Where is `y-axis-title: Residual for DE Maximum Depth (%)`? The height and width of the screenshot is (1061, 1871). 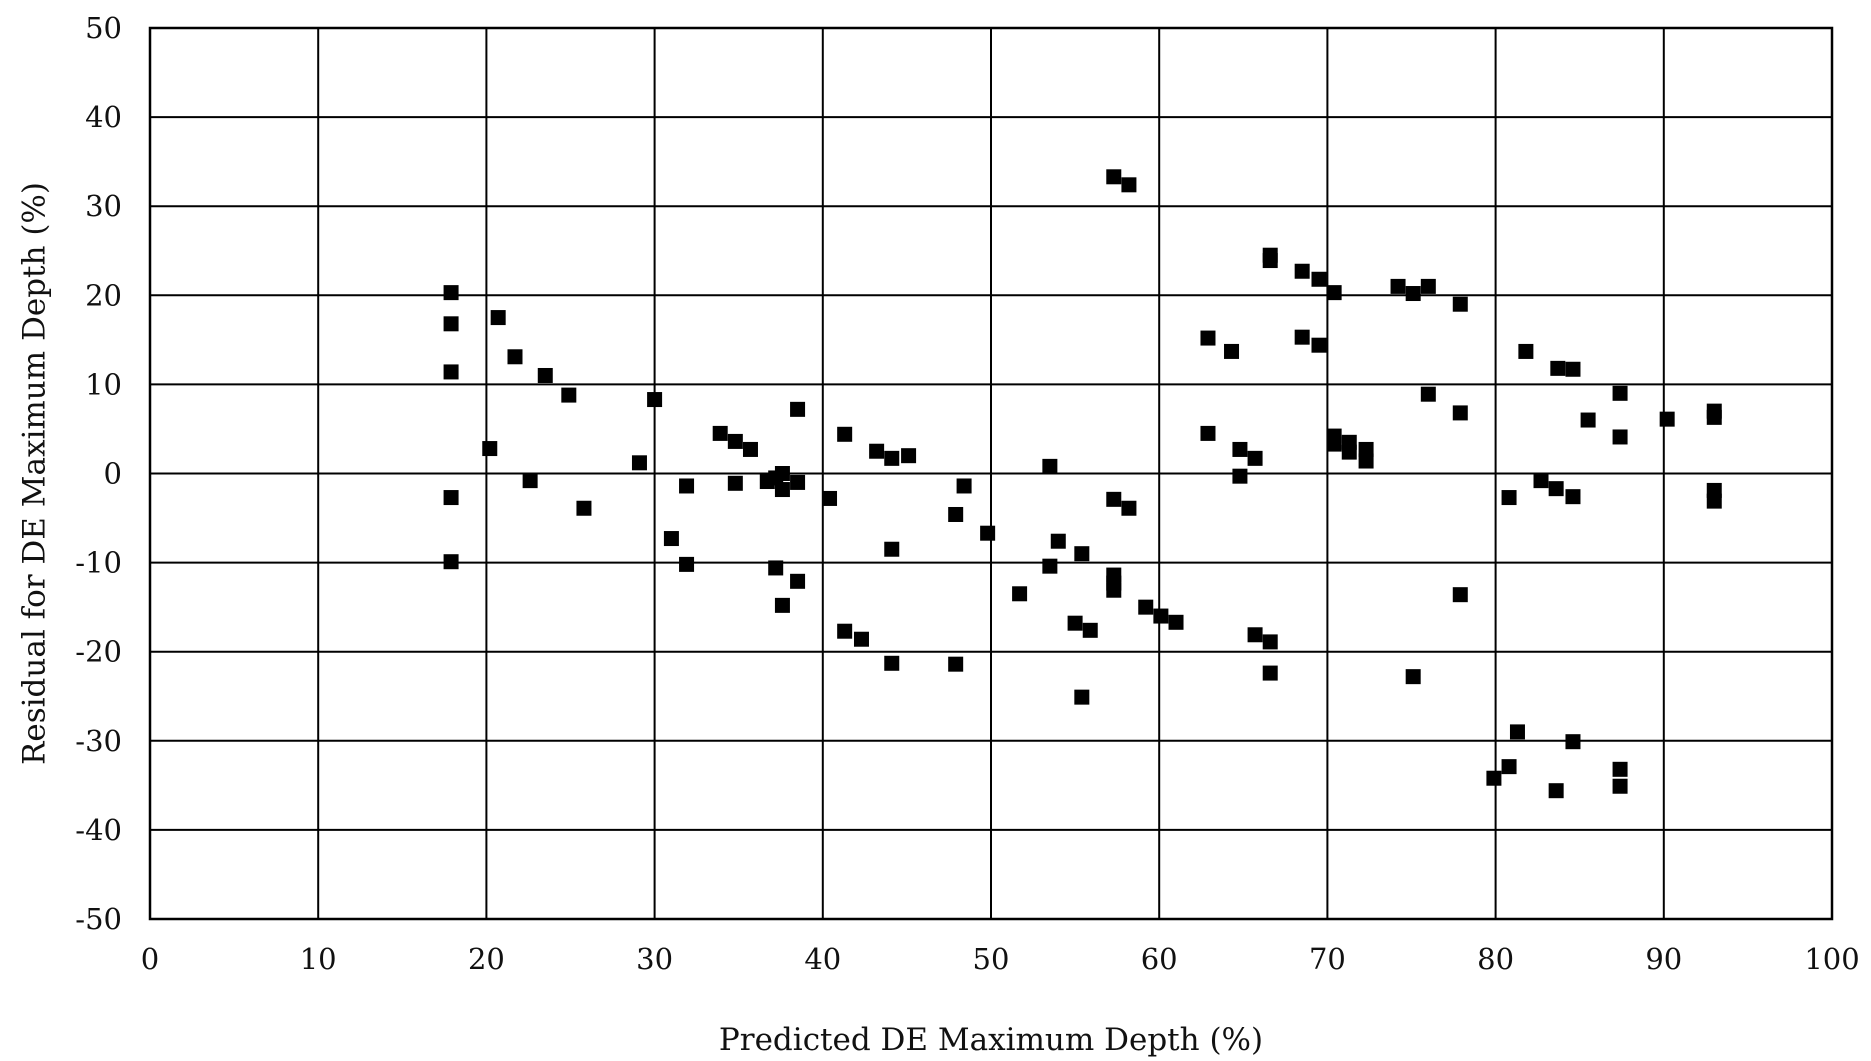 y-axis-title: Residual for DE Maximum Depth (%) is located at coordinates (35, 473).